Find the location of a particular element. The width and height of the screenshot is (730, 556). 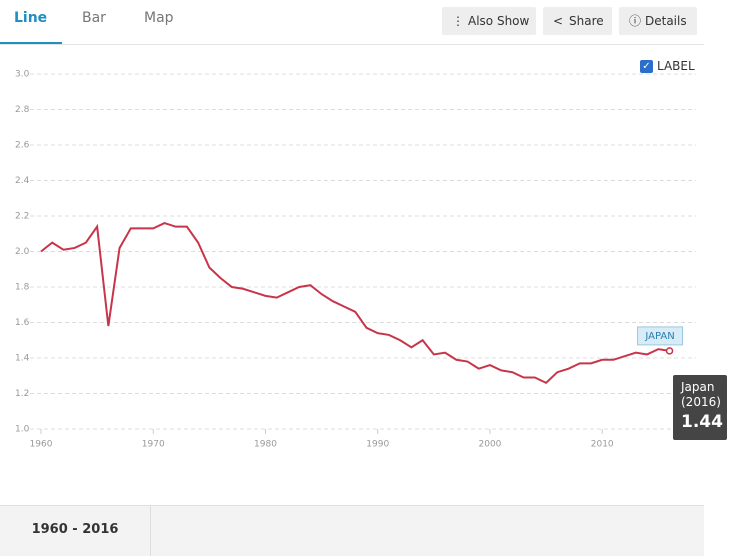

button-label: Also Show is located at coordinates (499, 21).